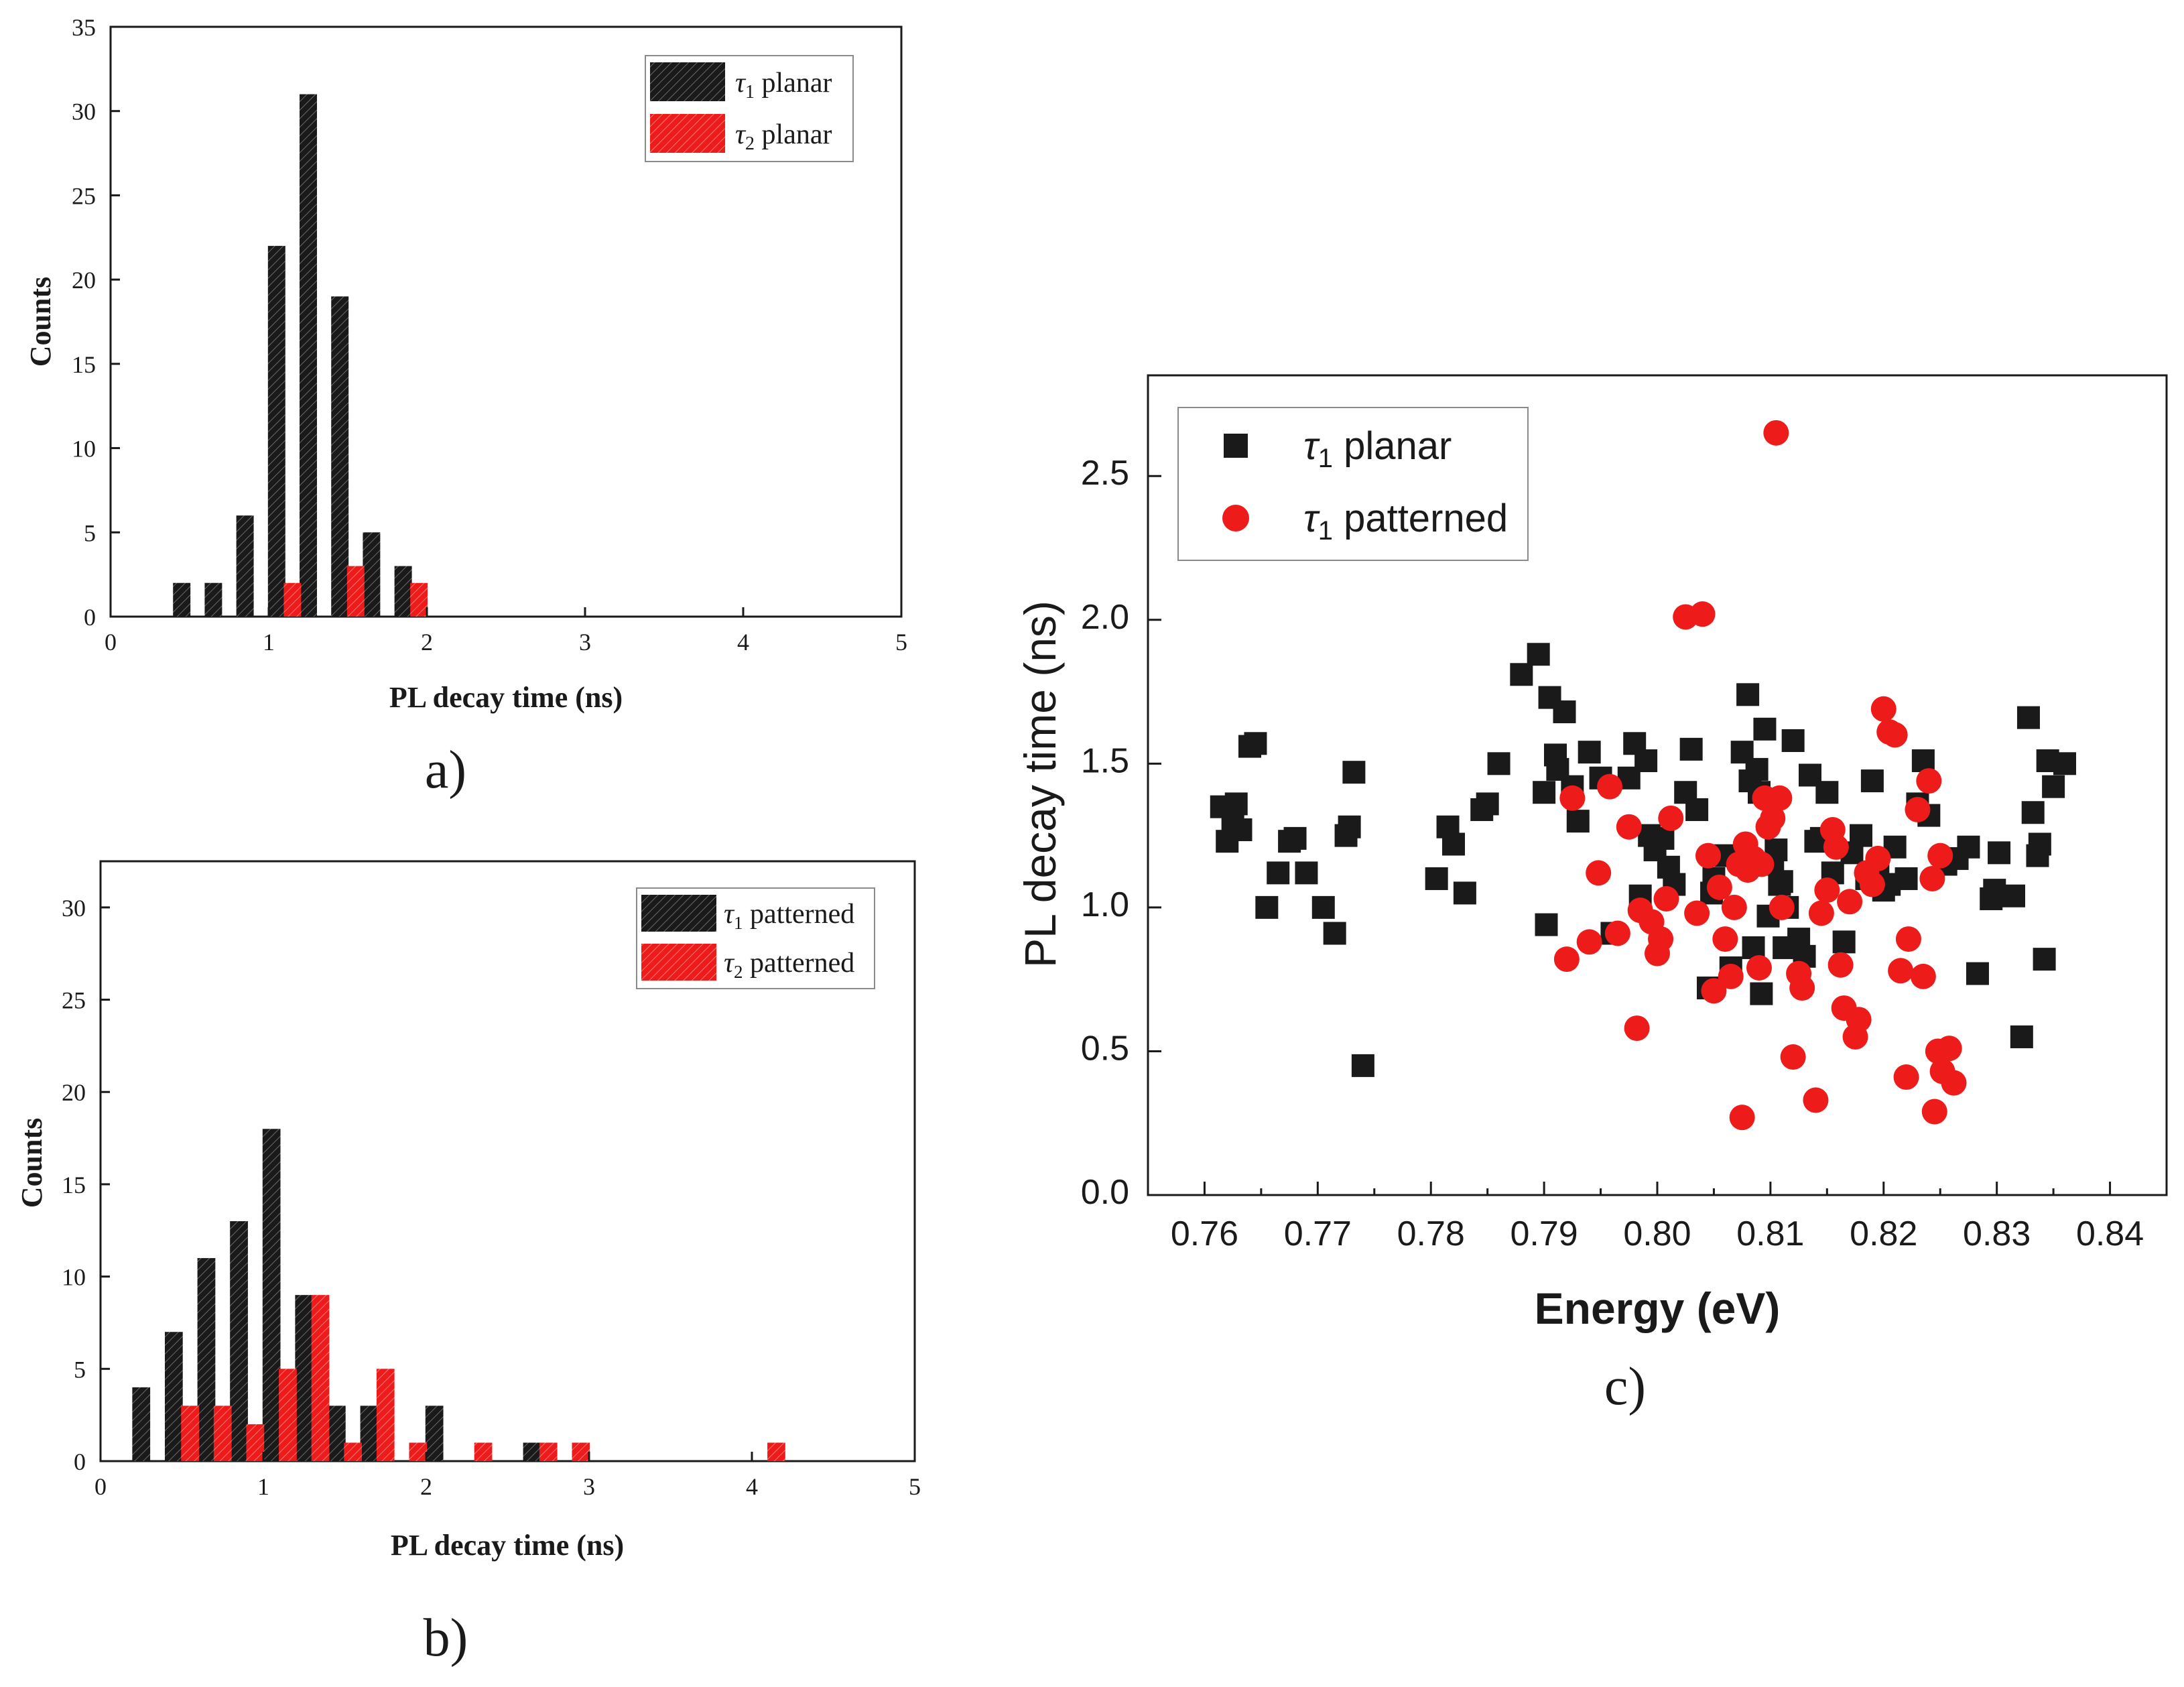 This screenshot has width=2184, height=1687. What do you see at coordinates (507, 1545) in the screenshot?
I see `x-axis-label-b: PL decay time (ns)` at bounding box center [507, 1545].